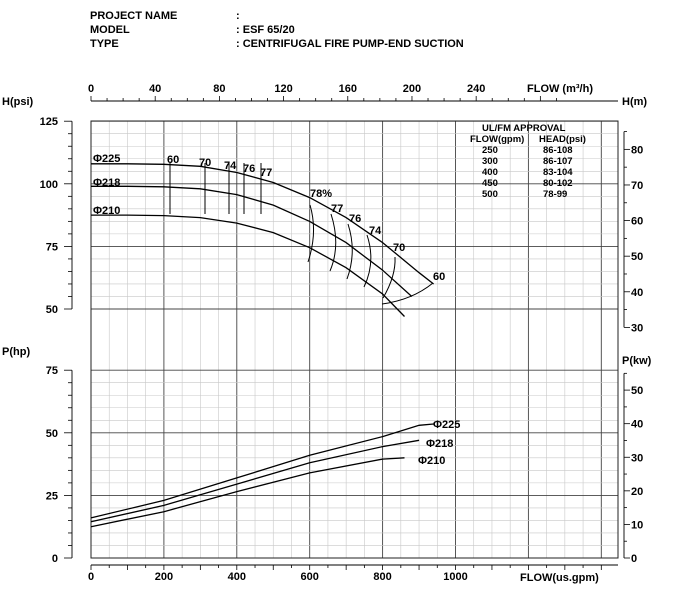 This screenshot has width=680, height=596. I want to click on approval-head-3: 80-102, so click(558, 183).